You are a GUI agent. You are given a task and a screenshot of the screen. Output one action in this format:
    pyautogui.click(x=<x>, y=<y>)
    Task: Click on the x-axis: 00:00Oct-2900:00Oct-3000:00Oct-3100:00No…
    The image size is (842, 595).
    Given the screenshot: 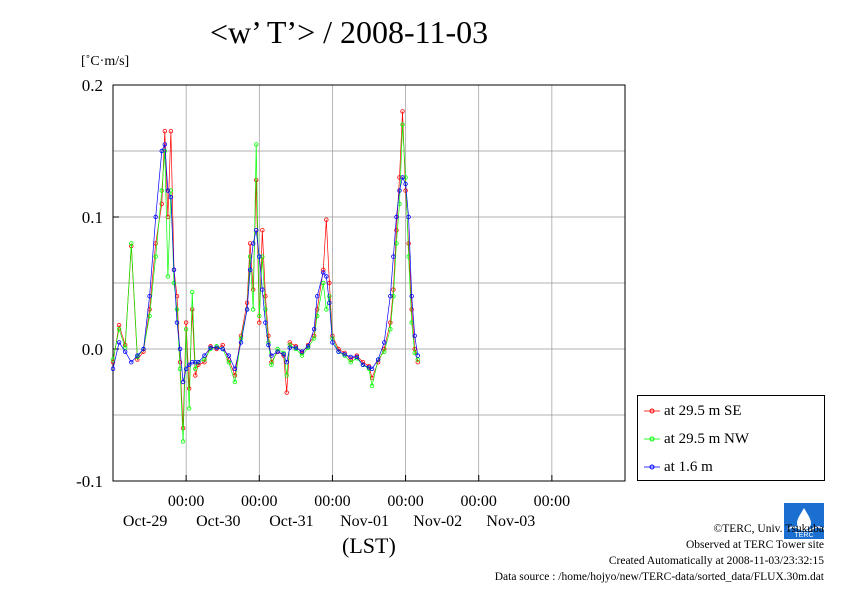 What is the action you would take?
    pyautogui.click(x=346, y=502)
    